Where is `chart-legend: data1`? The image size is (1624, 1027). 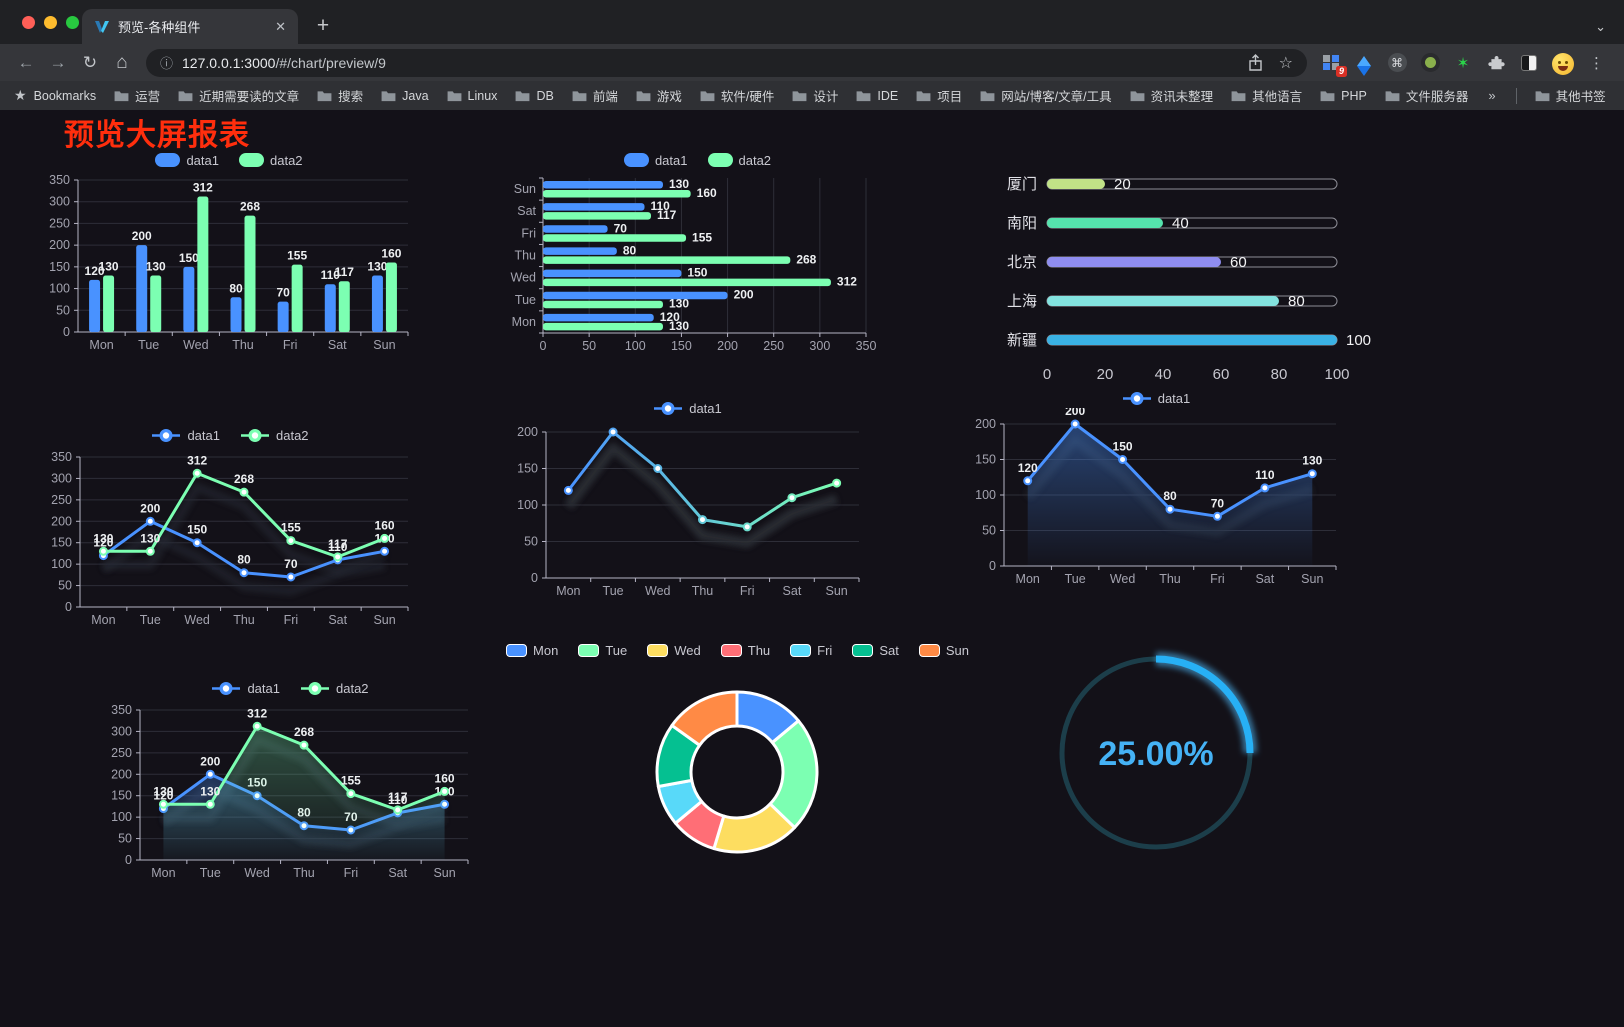
chart-legend: data1 is located at coordinates (687, 408).